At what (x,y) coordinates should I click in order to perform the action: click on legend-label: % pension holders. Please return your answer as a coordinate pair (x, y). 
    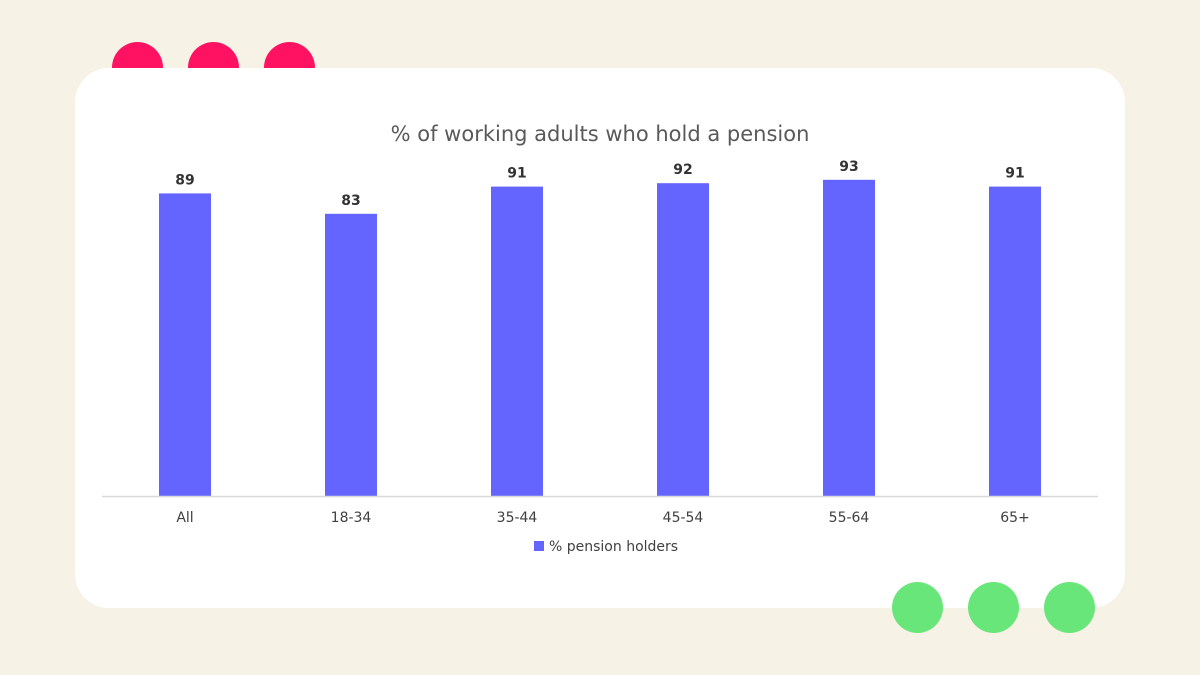
    Looking at the image, I should click on (613, 547).